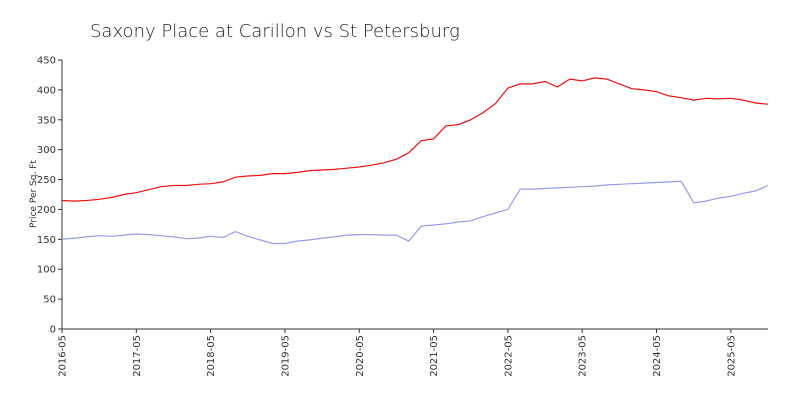 This screenshot has width=800, height=400. I want to click on x-tick-label: 2022-05, so click(508, 356).